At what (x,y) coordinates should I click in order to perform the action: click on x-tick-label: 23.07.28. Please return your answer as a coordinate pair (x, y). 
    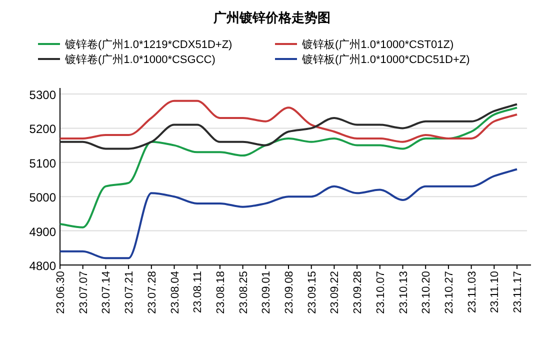
    Looking at the image, I should click on (152, 292).